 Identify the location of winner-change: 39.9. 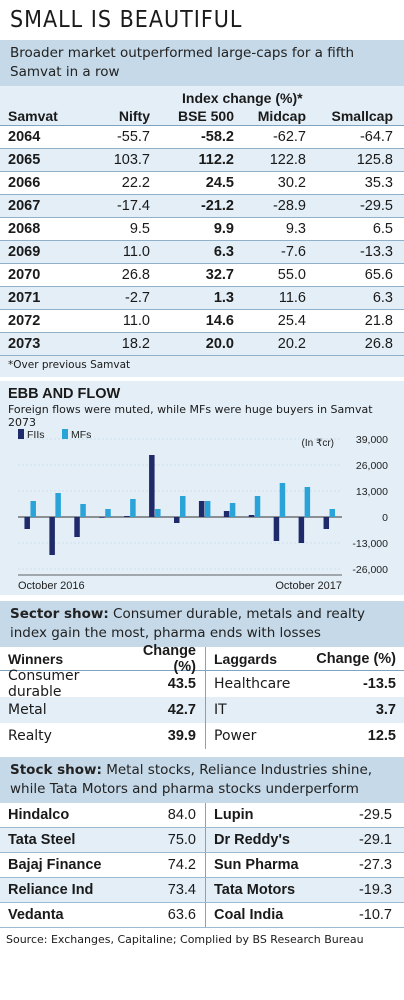
(181, 736).